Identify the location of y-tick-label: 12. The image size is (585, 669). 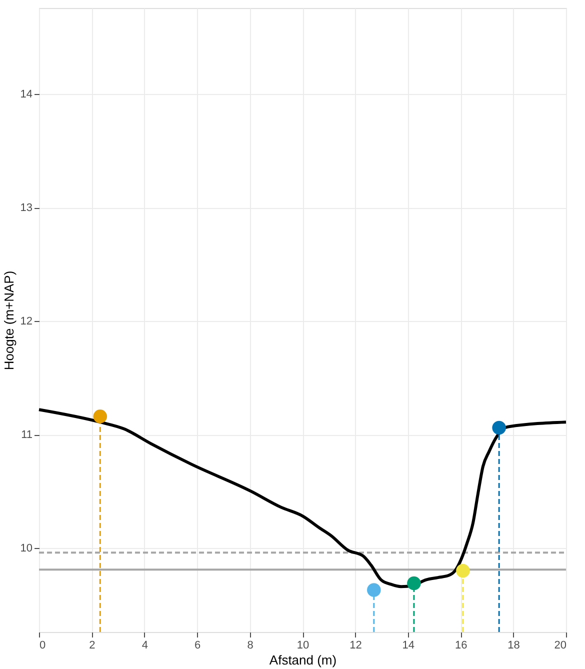
(26, 322).